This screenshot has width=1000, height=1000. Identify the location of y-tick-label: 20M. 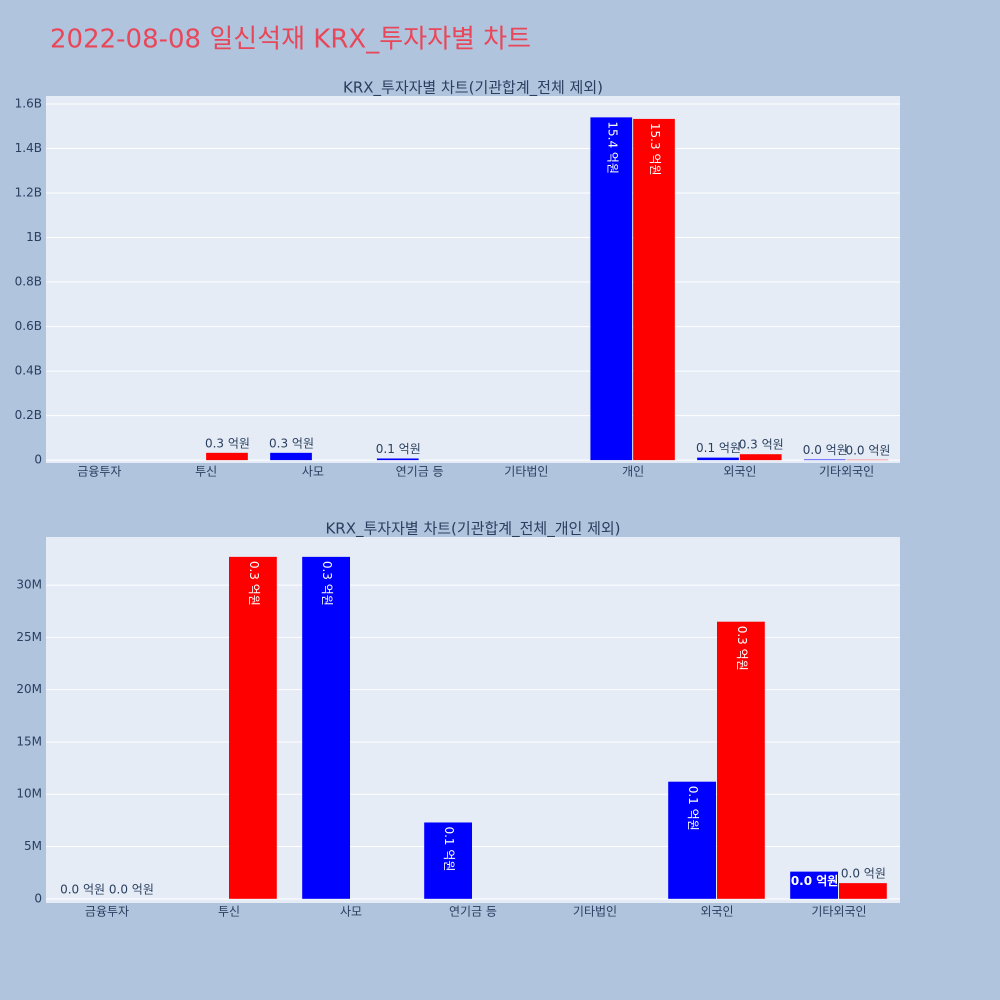
(29, 689).